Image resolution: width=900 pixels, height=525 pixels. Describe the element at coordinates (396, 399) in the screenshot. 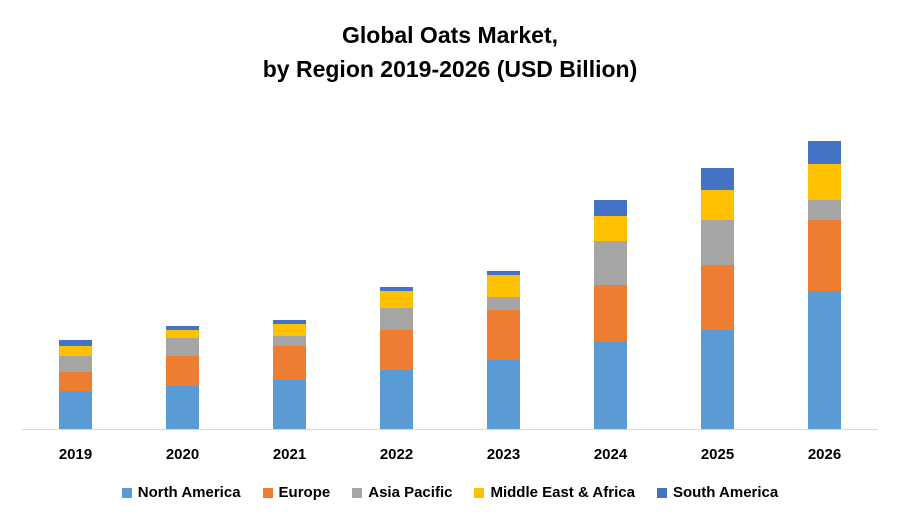

I see `bar-segment-north-america-2022` at that location.